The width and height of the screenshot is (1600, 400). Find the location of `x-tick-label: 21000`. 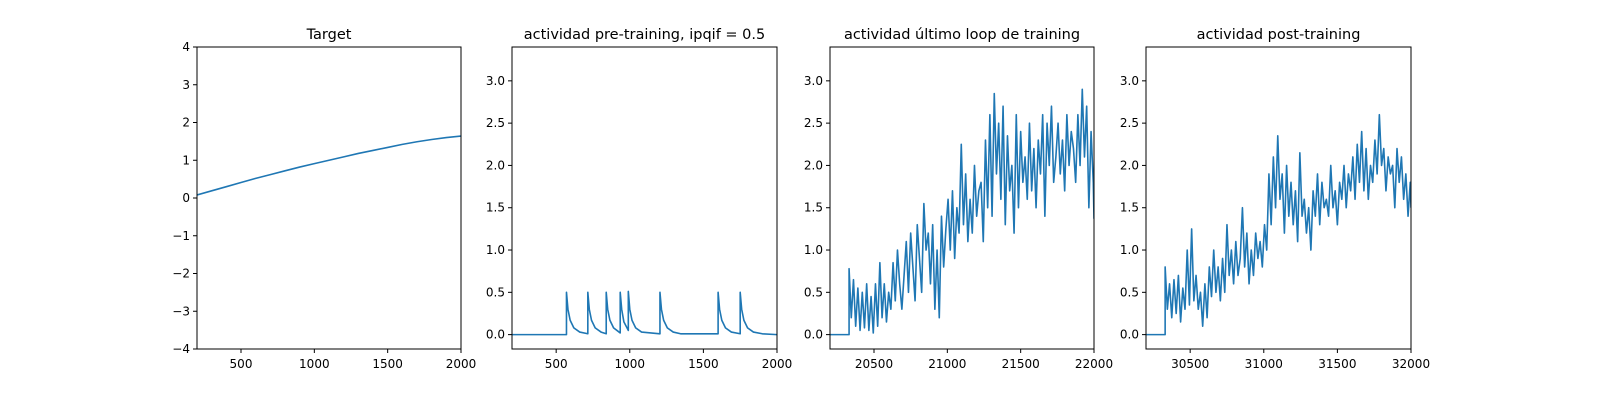

x-tick-label: 21000 is located at coordinates (947, 364).